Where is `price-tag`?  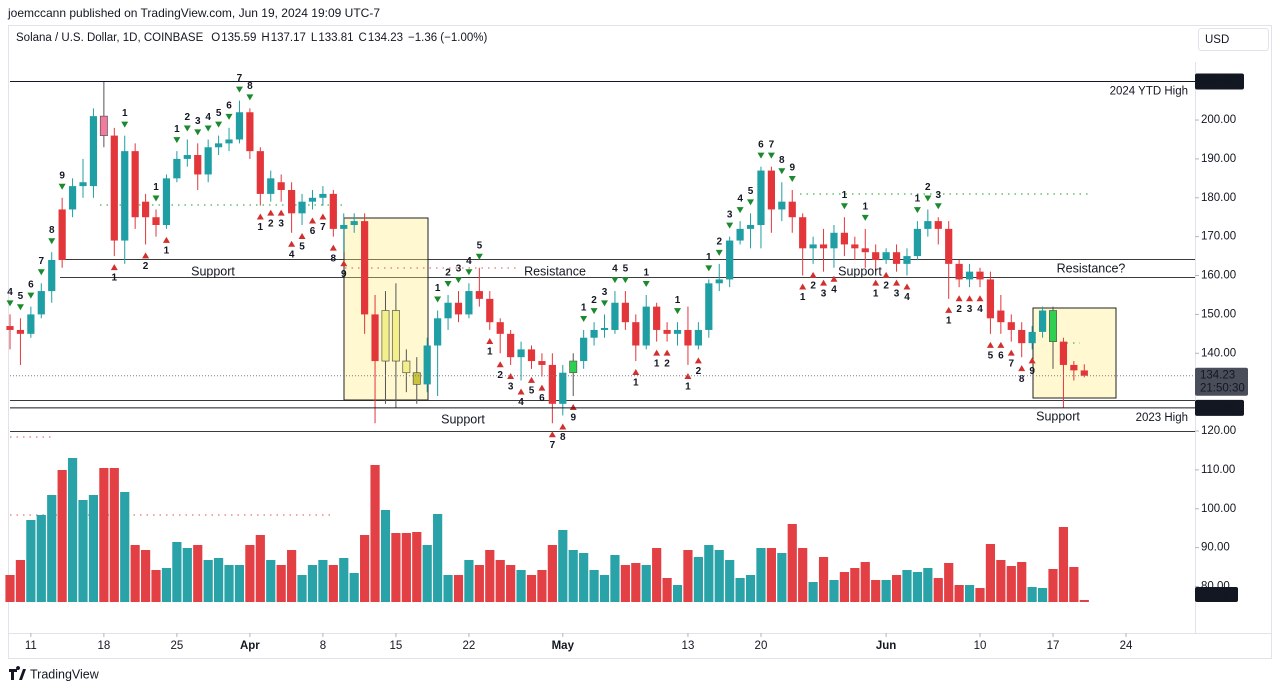 price-tag is located at coordinates (1219, 81).